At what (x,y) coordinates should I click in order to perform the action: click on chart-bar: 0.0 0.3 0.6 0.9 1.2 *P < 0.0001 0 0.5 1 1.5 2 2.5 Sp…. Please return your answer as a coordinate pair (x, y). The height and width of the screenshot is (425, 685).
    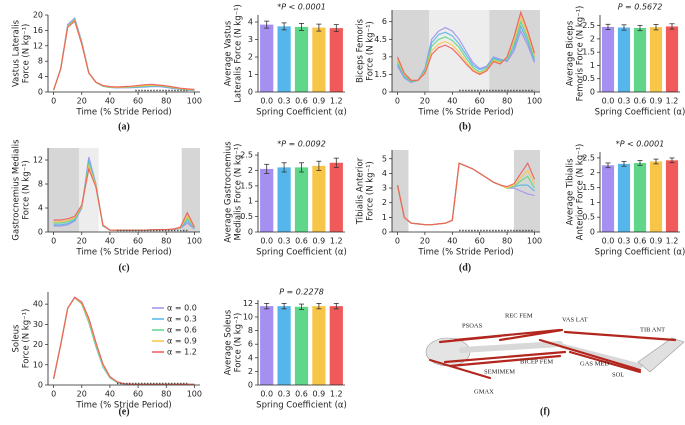
    Looking at the image, I should click on (625, 199).